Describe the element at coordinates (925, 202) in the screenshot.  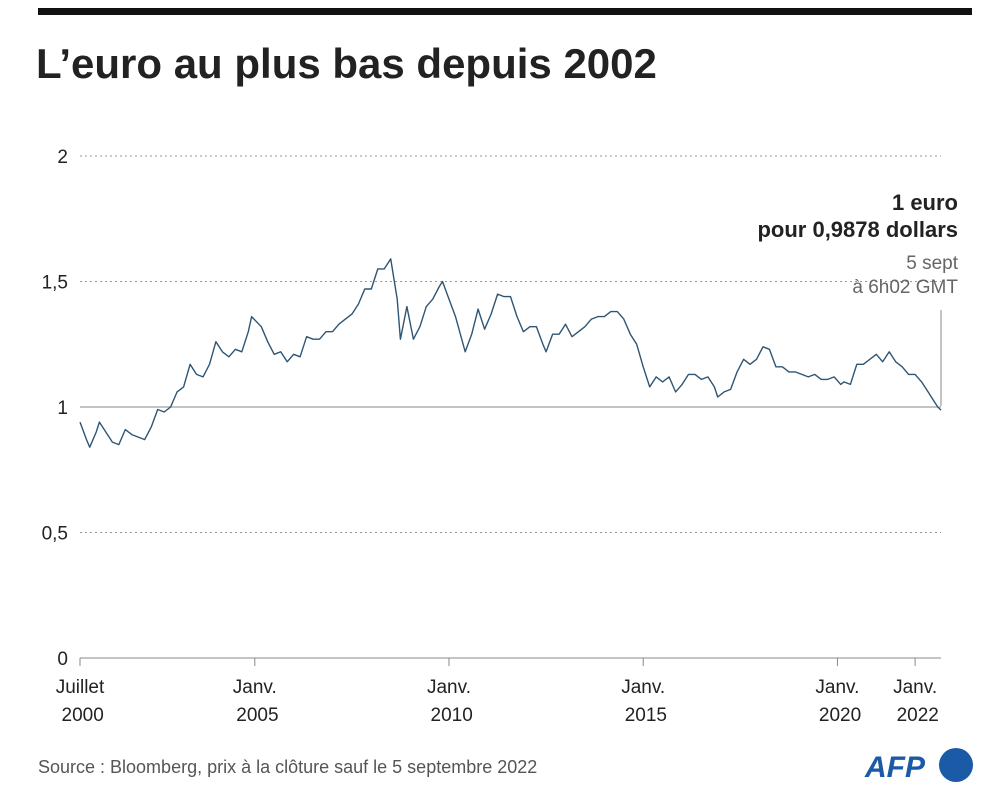
I see `annotation-title: 1 euro` at that location.